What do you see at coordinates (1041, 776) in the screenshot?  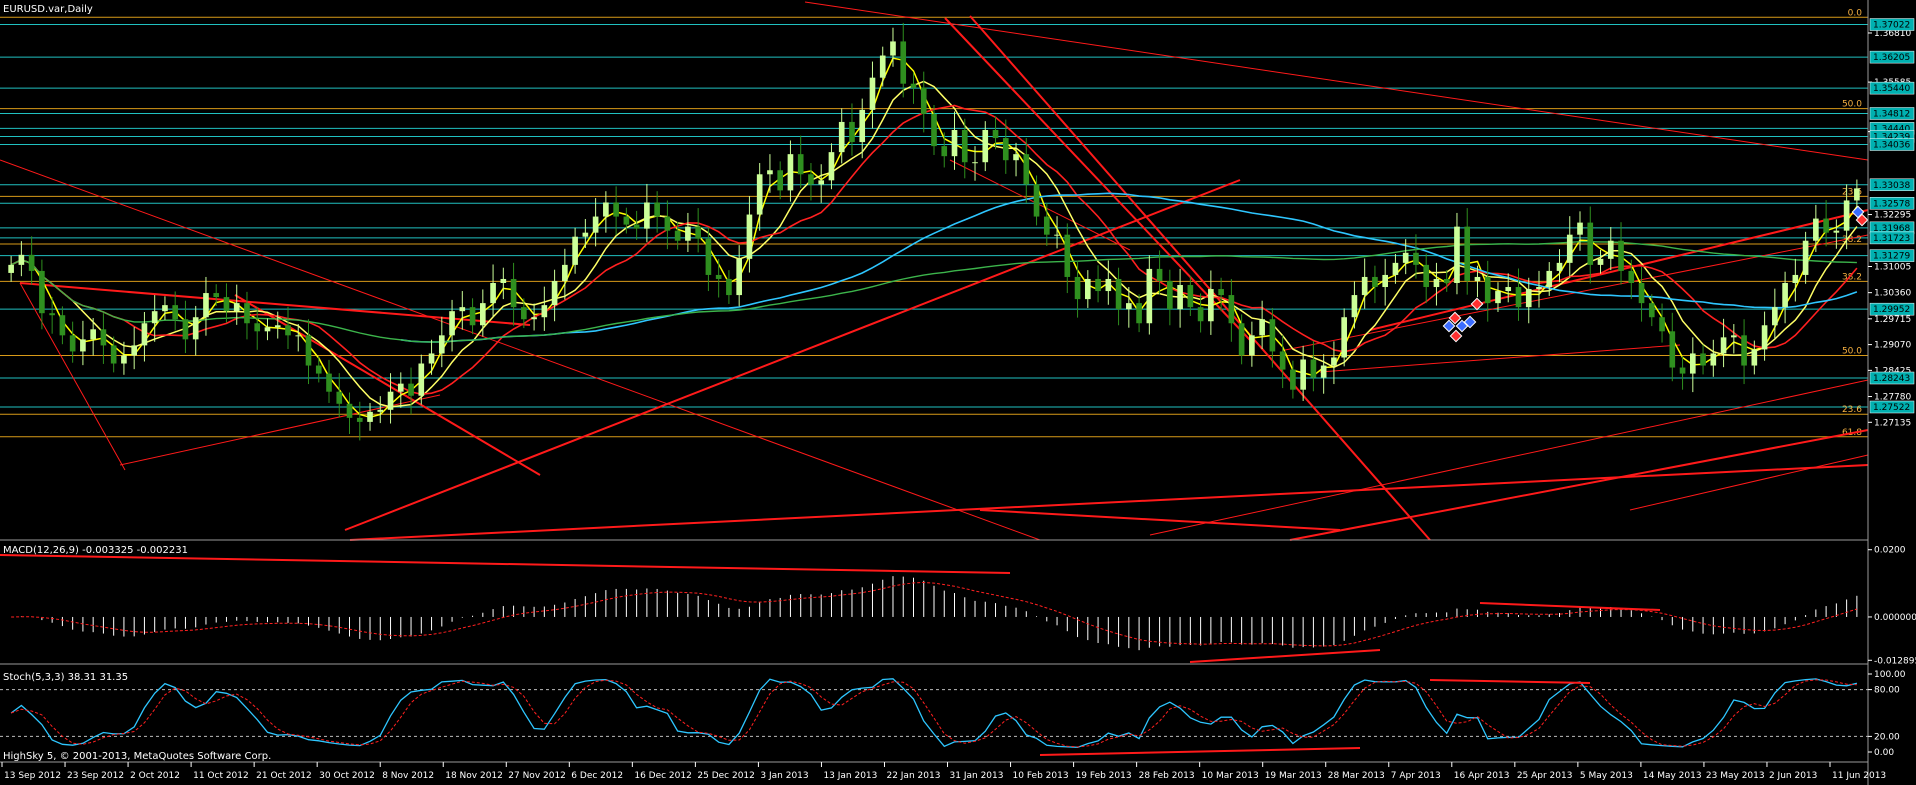 I see `time-tick-label: 10 Feb 2013` at bounding box center [1041, 776].